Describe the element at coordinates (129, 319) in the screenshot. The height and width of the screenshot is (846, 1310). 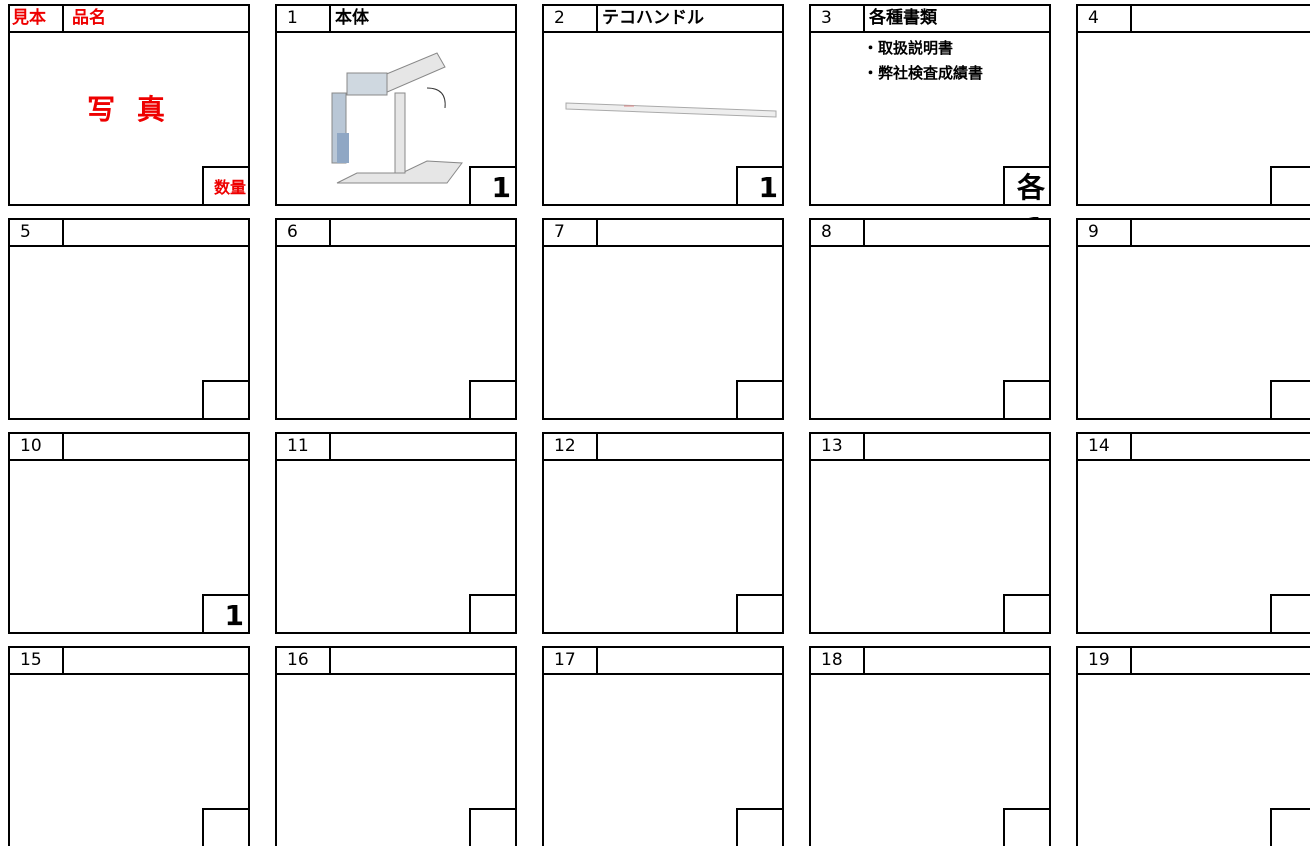
I see `card: 5` at that location.